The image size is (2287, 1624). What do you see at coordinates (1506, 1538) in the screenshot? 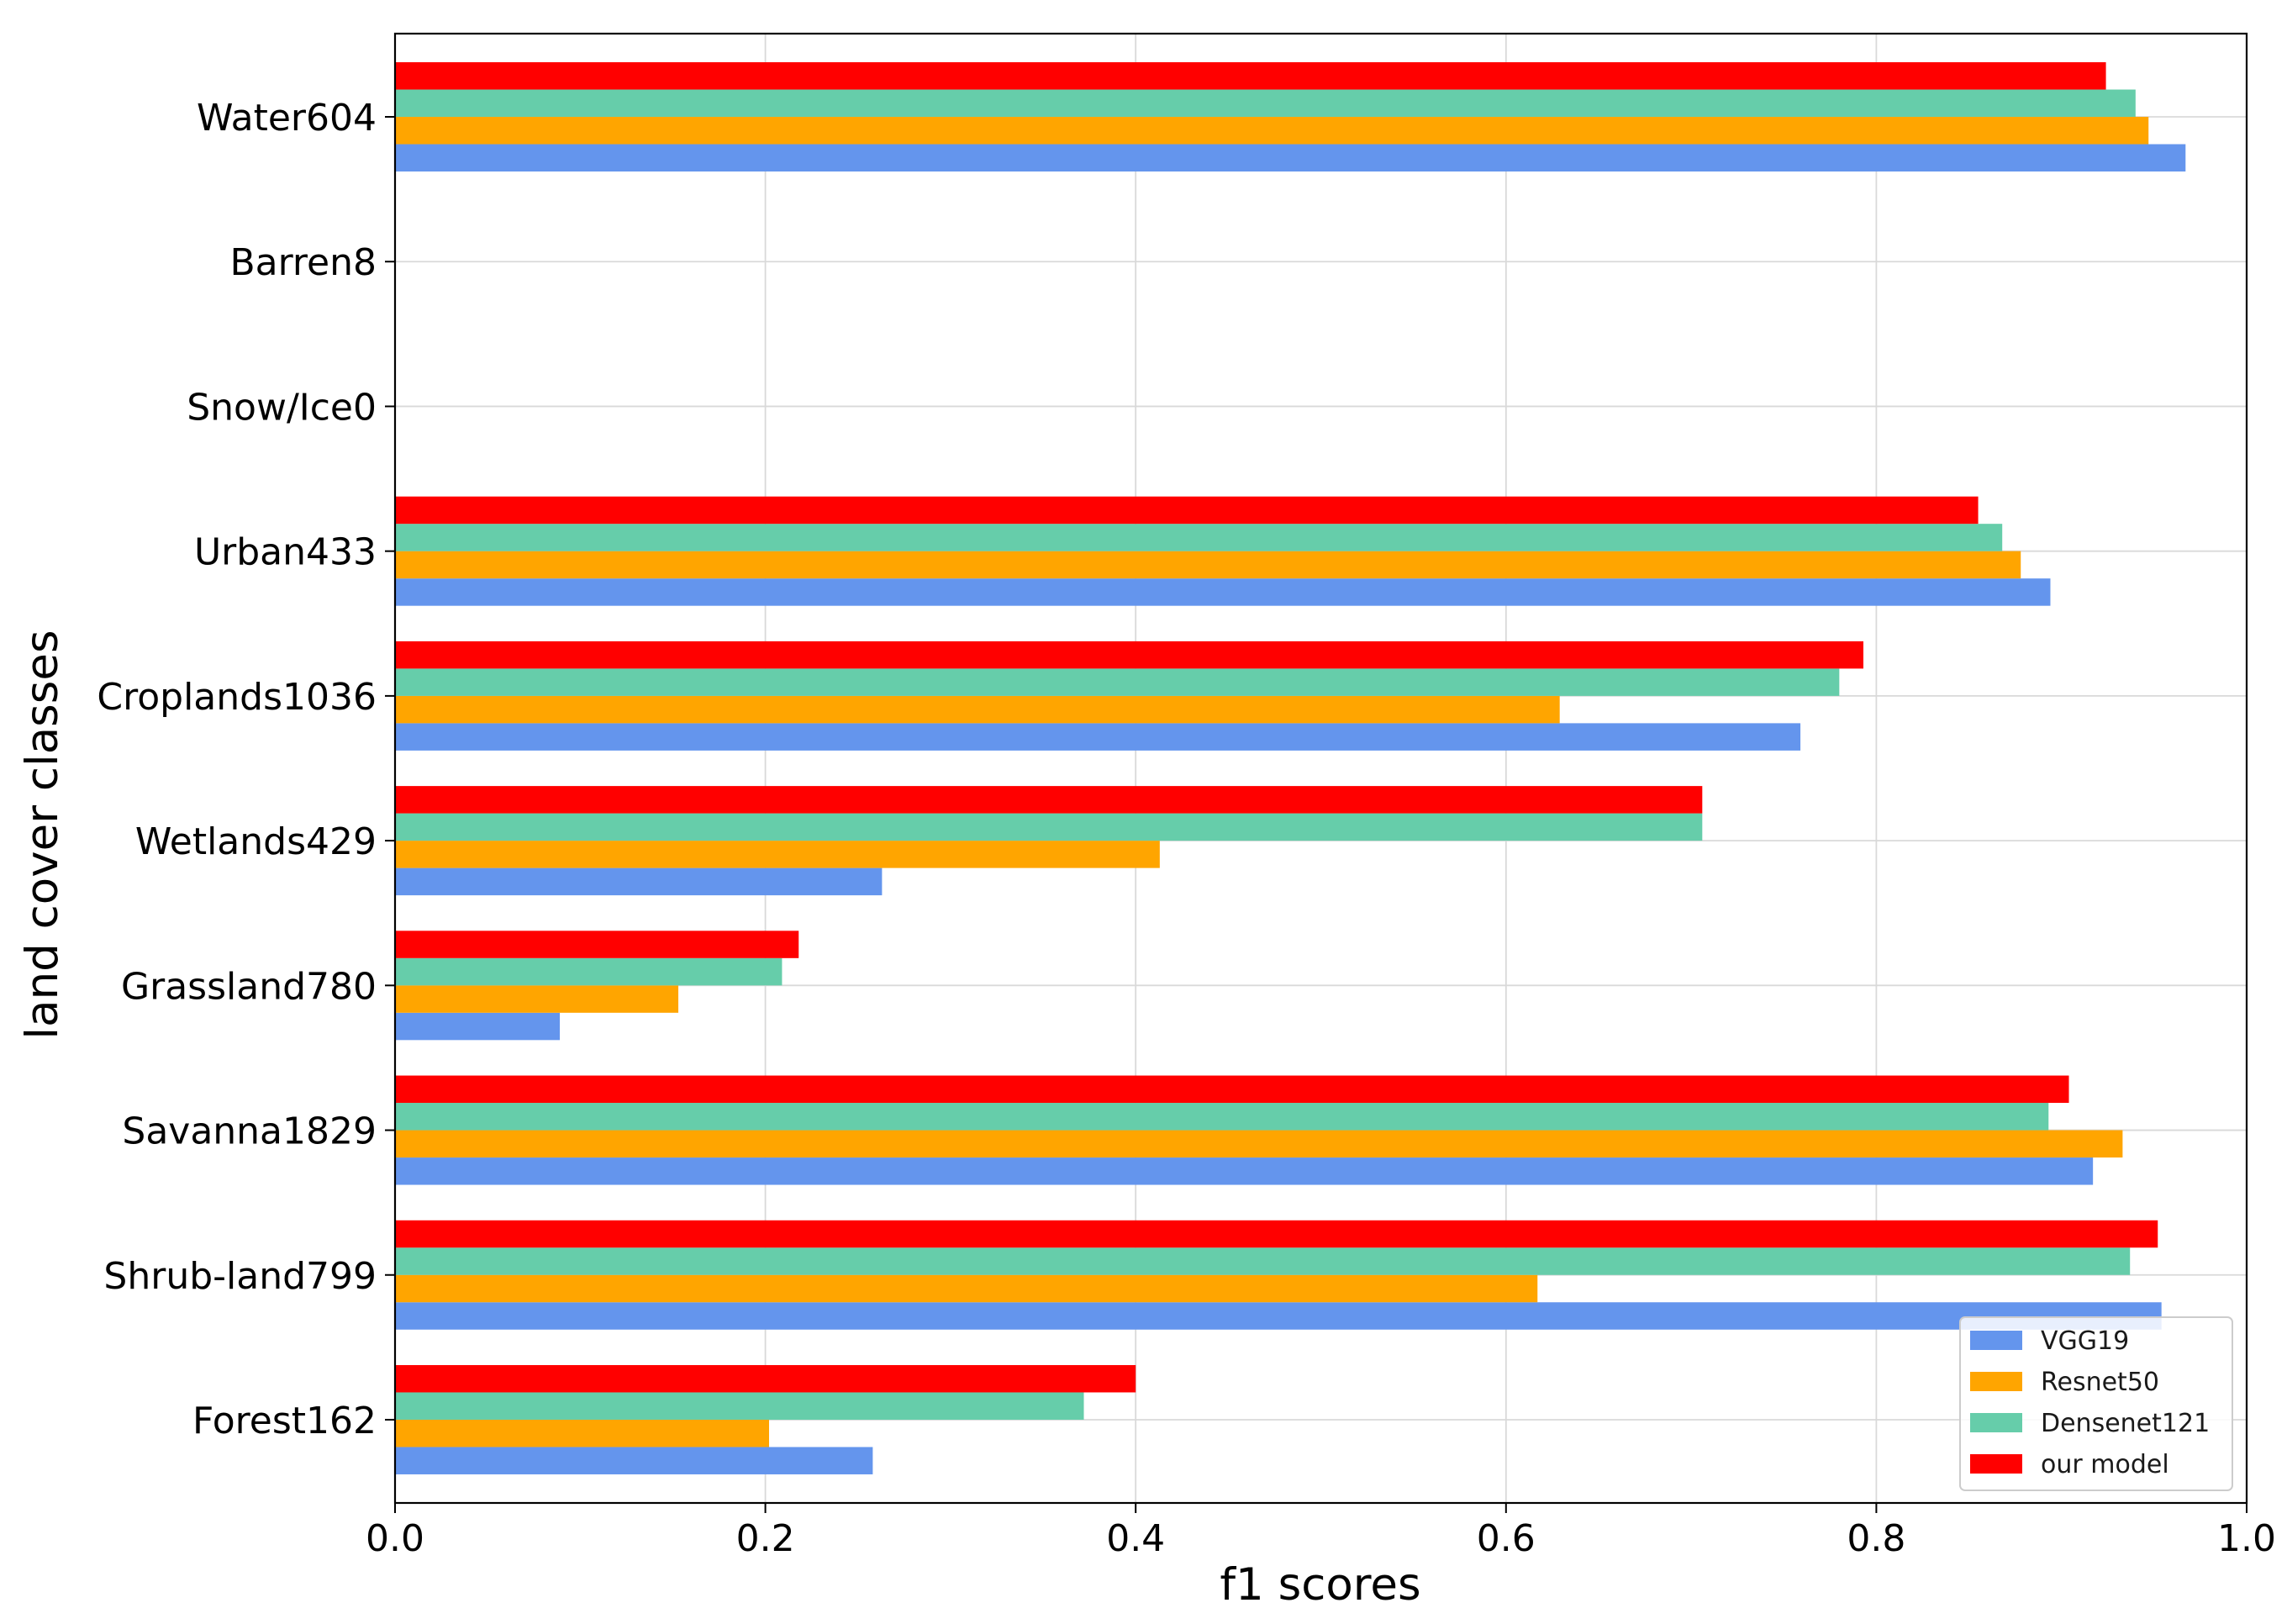
I see `x-tick-label: 0.6` at bounding box center [1506, 1538].